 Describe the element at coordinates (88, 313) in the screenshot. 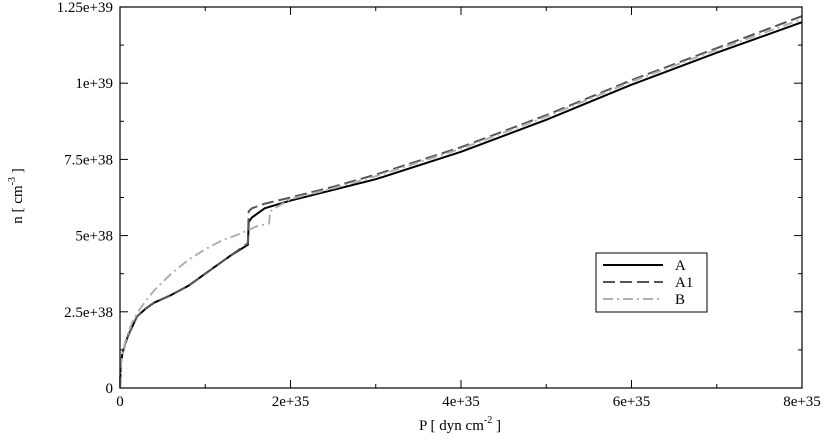

I see `y-tick-label: 2.5e+38` at that location.